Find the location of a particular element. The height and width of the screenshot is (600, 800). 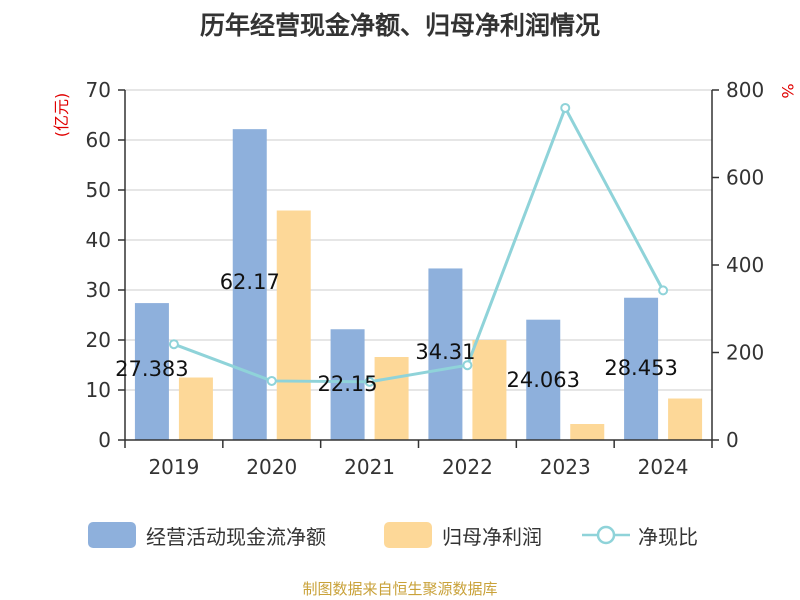

right-axis-tick-label: 400 is located at coordinates (745, 265).